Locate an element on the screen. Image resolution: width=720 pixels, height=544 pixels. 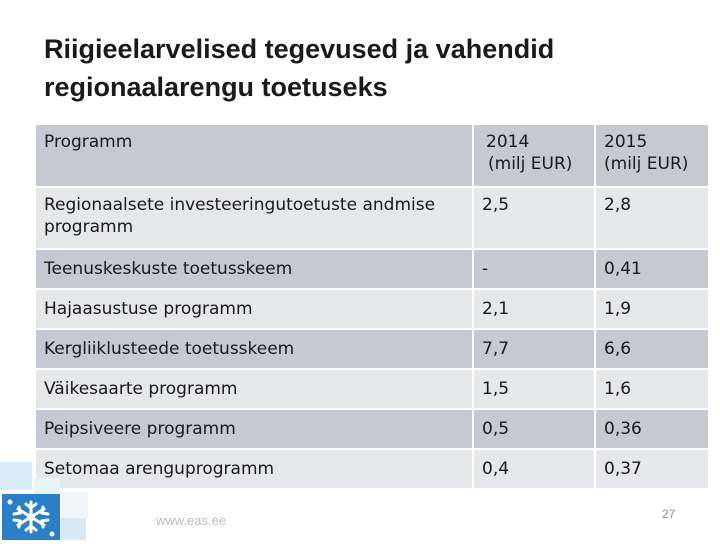
header-2014-unit: (milj EUR) is located at coordinates (530, 164).